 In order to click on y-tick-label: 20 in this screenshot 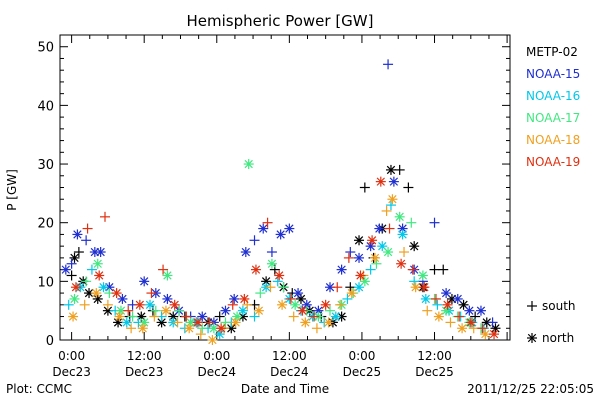, I will do `click(45, 224)`.